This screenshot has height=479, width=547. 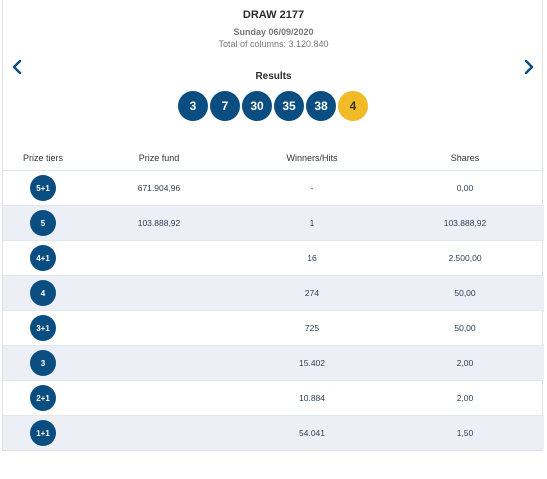 What do you see at coordinates (273, 32) in the screenshot?
I see `draw-date: Sunday 06/09/2020` at bounding box center [273, 32].